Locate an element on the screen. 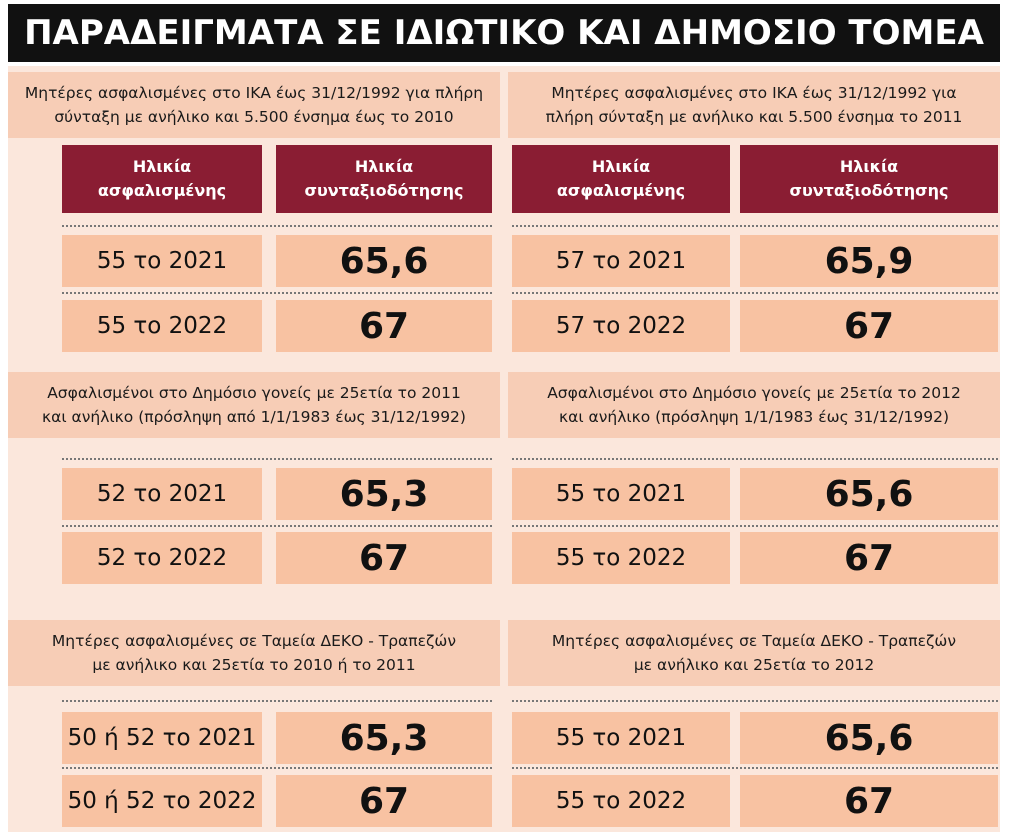 Image resolution: width=1024 pixels, height=832 pixels. age-cell: 57 το 2022 is located at coordinates (621, 326).